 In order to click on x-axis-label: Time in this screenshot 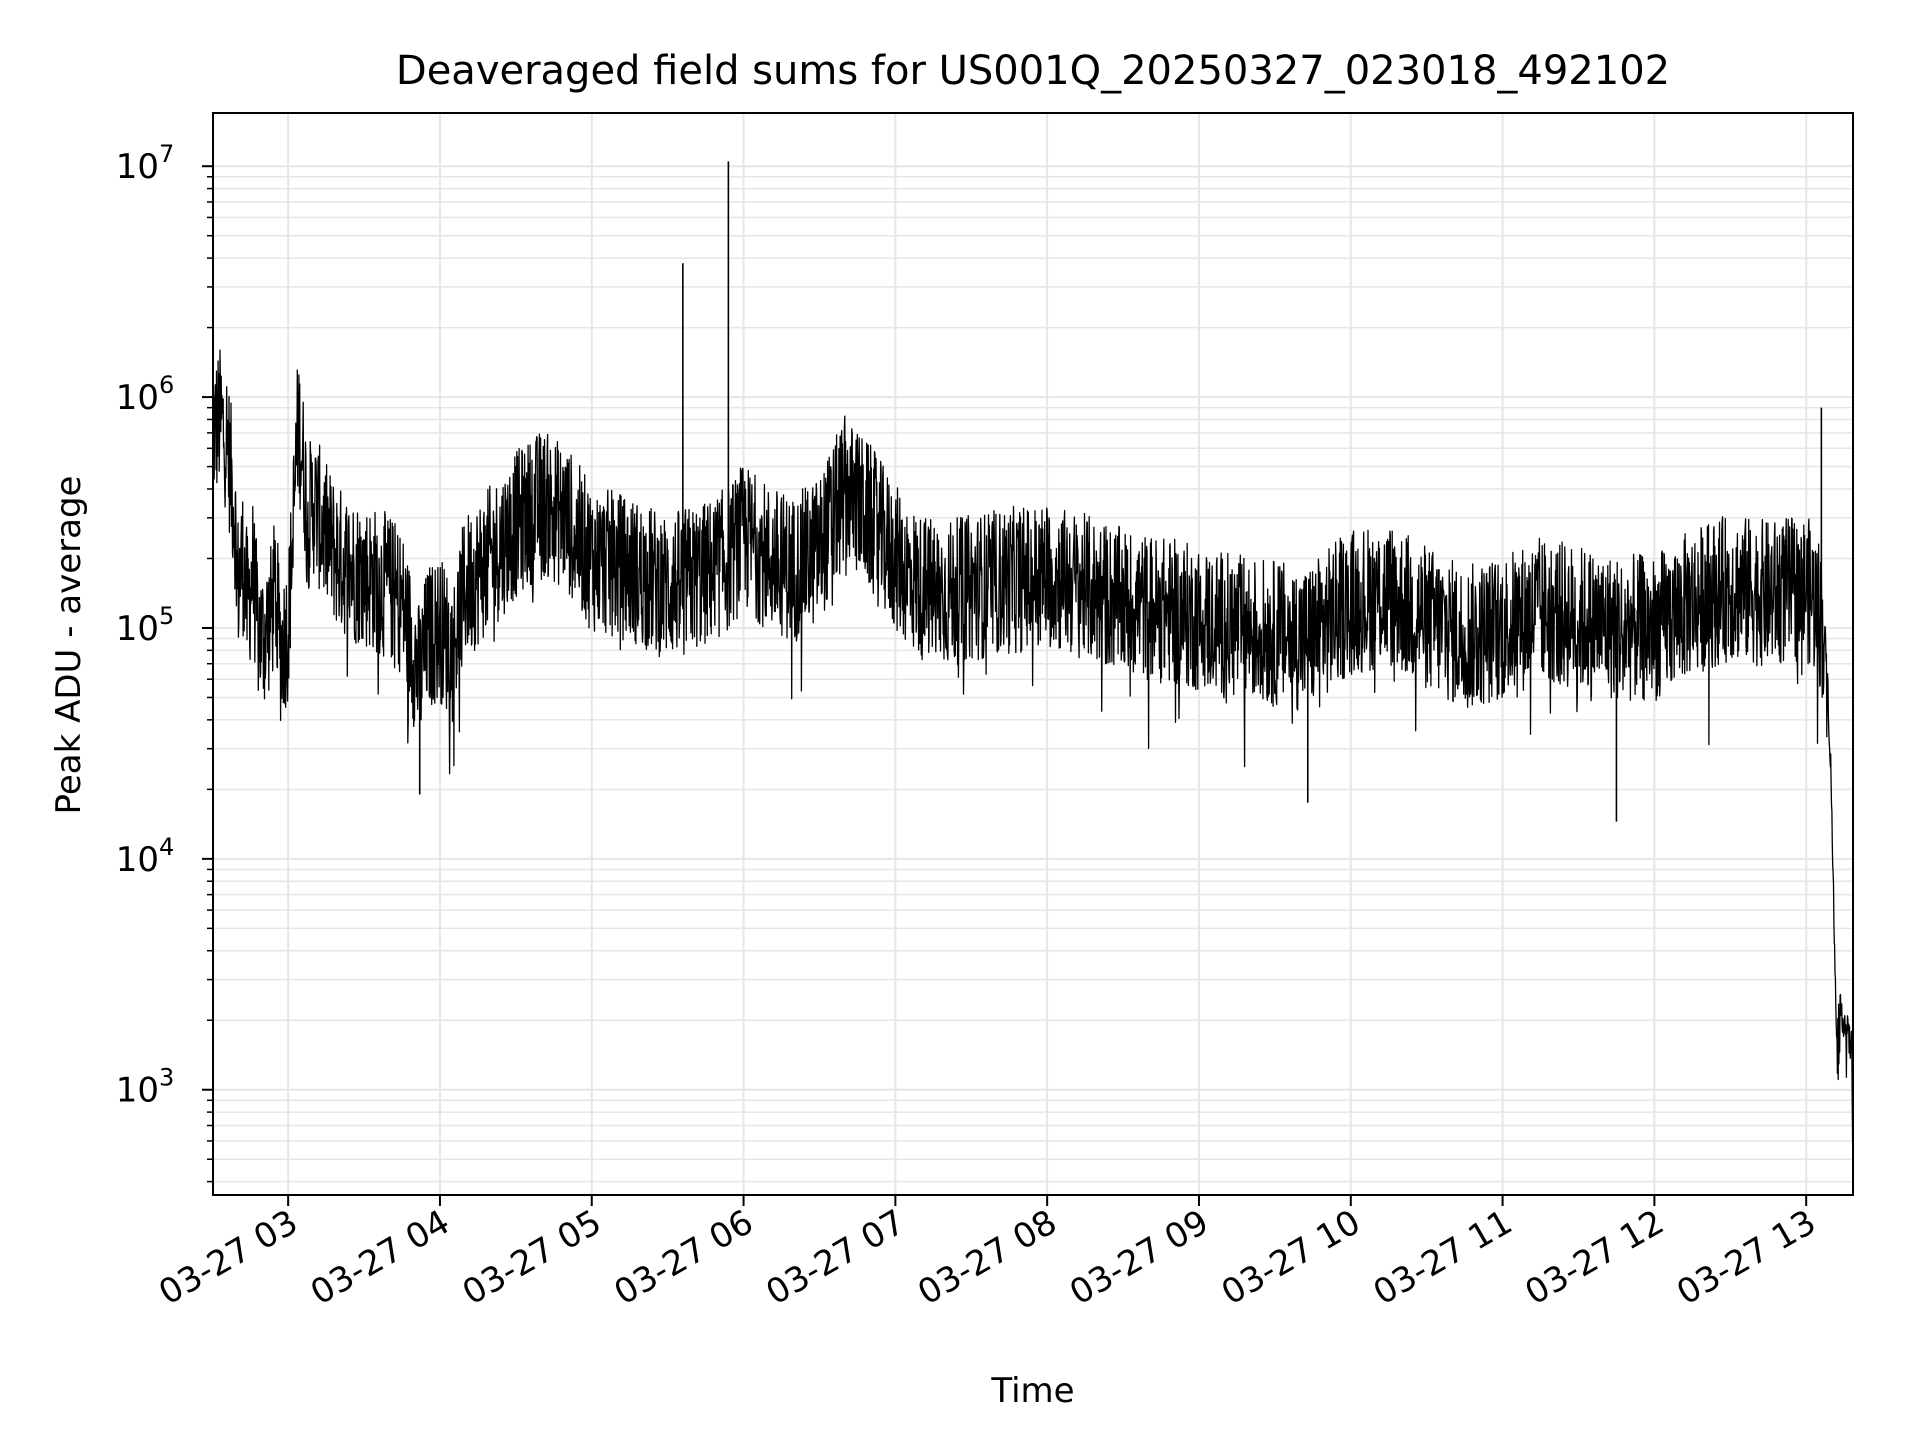, I will do `click(1032, 1391)`.